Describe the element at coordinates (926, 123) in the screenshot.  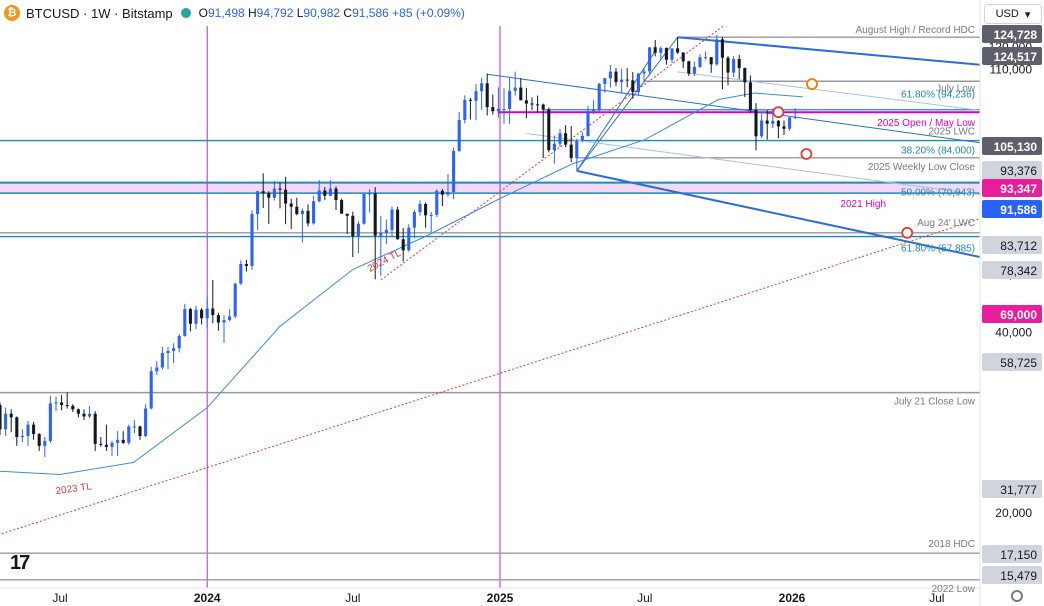
I see `level-label: 2025 Open / May Low` at that location.